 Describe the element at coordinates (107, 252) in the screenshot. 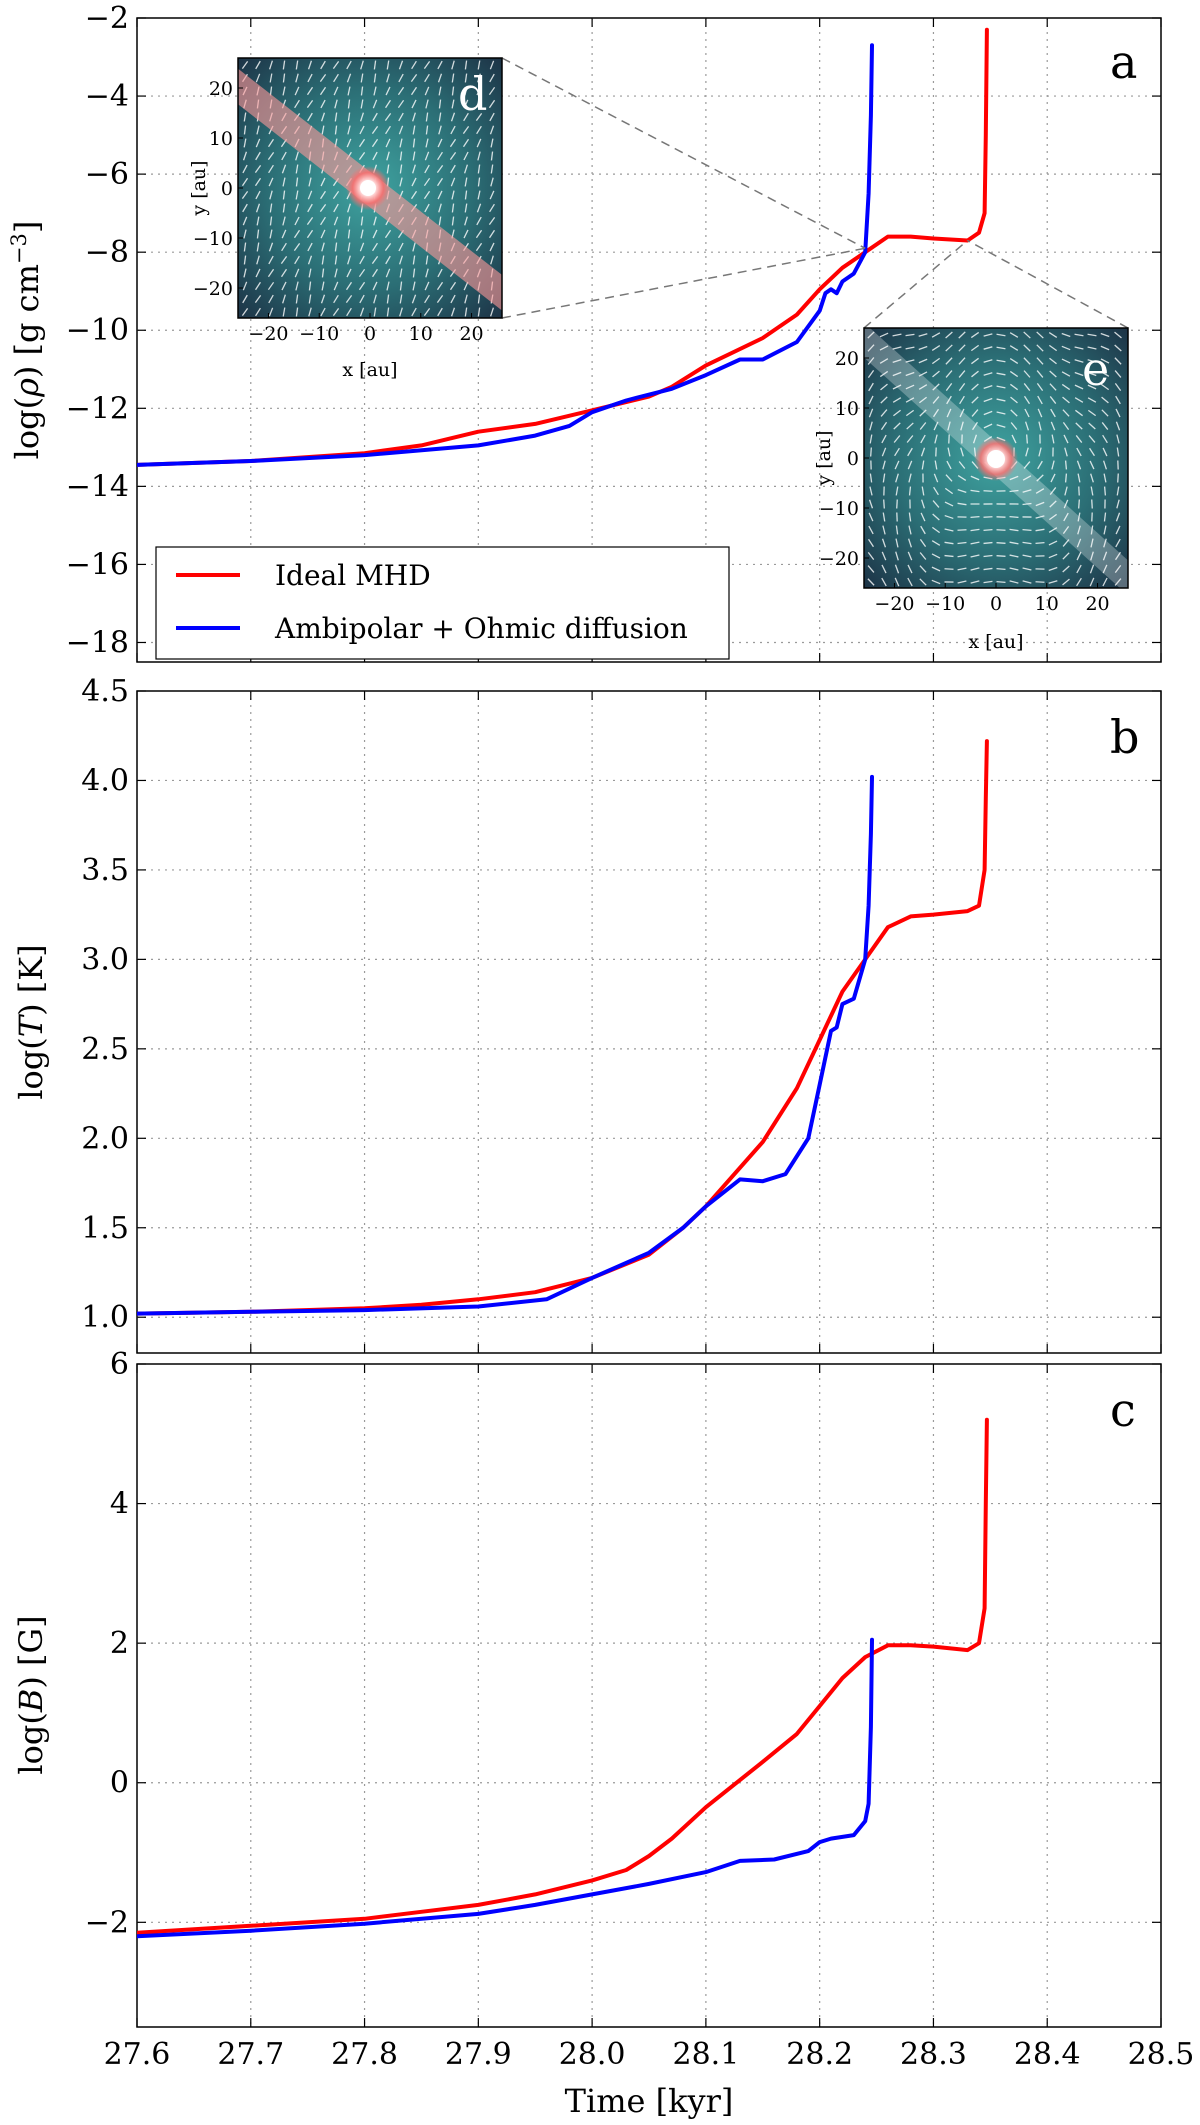

I see `y-tick-label: −8` at that location.